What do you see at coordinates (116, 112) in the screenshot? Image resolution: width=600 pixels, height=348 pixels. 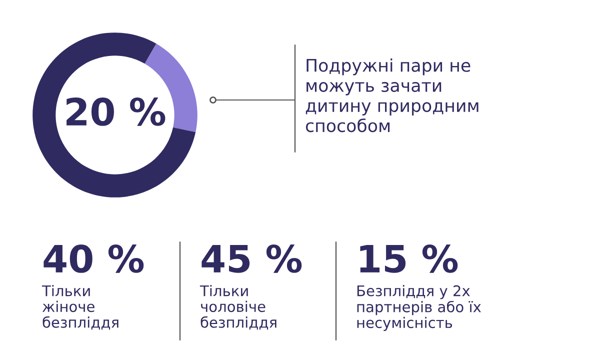 I see `text: 20 %` at bounding box center [116, 112].